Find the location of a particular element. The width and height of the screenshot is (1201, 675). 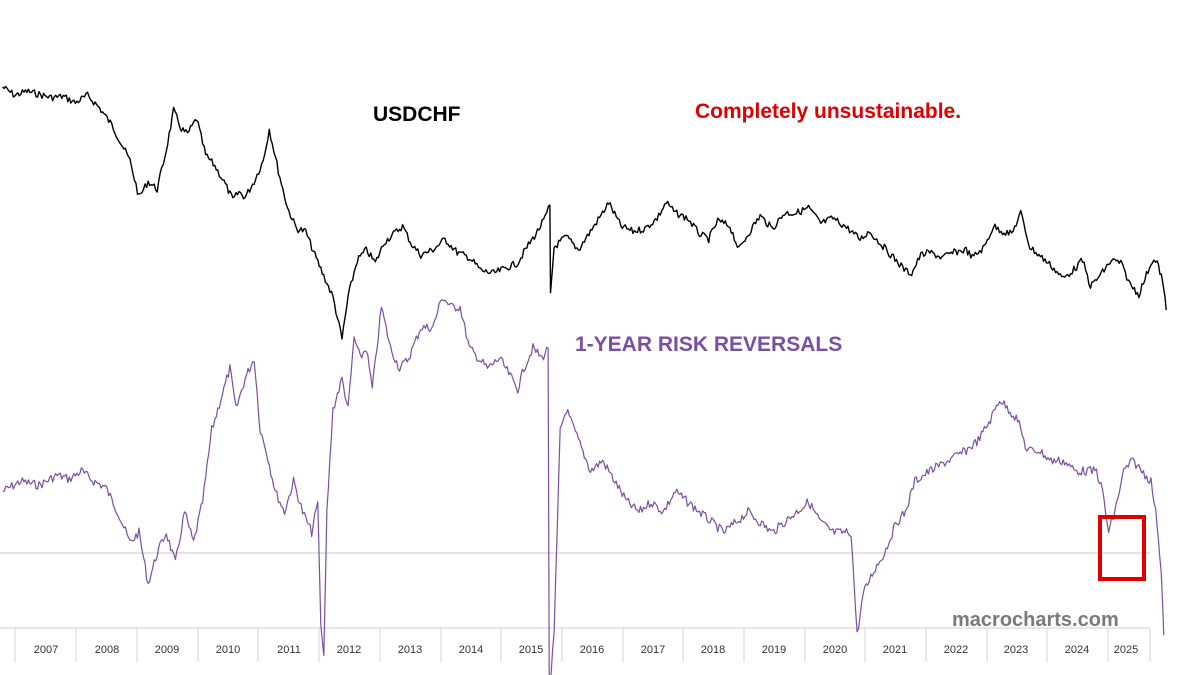

x-tick-label: 2015 is located at coordinates (531, 650).